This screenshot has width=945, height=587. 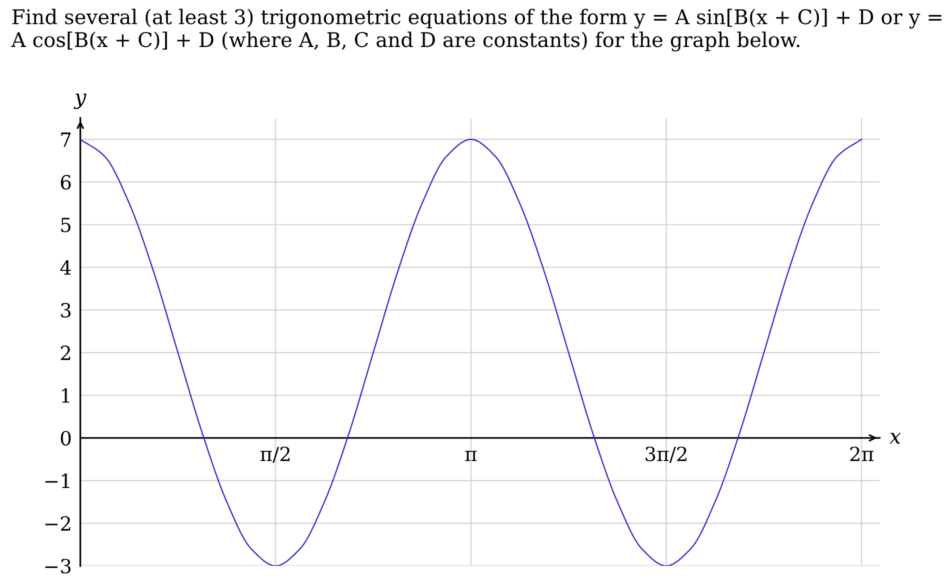 What do you see at coordinates (275, 454) in the screenshot?
I see `x-tick-label: π/2` at bounding box center [275, 454].